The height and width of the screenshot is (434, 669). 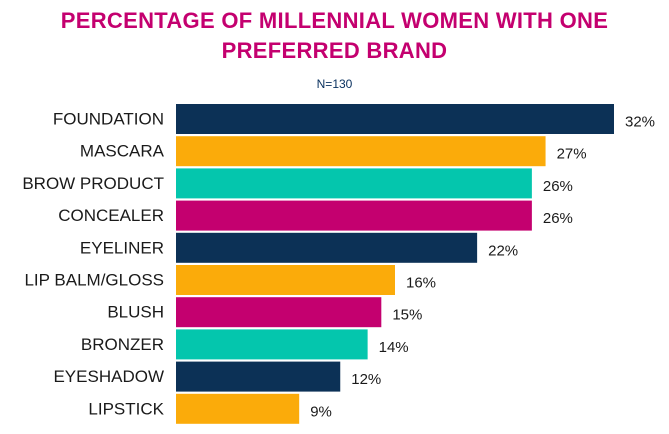 What do you see at coordinates (558, 186) in the screenshot?
I see `value-label-brow-product: 26%` at bounding box center [558, 186].